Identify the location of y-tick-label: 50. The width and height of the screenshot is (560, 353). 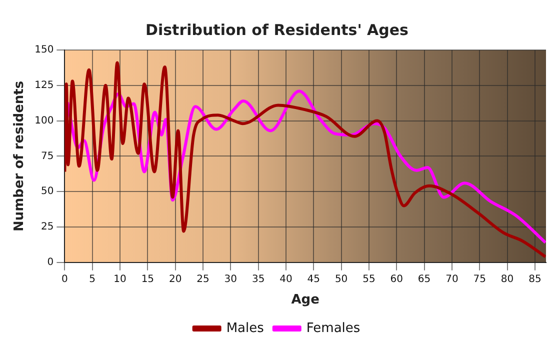
(47, 192).